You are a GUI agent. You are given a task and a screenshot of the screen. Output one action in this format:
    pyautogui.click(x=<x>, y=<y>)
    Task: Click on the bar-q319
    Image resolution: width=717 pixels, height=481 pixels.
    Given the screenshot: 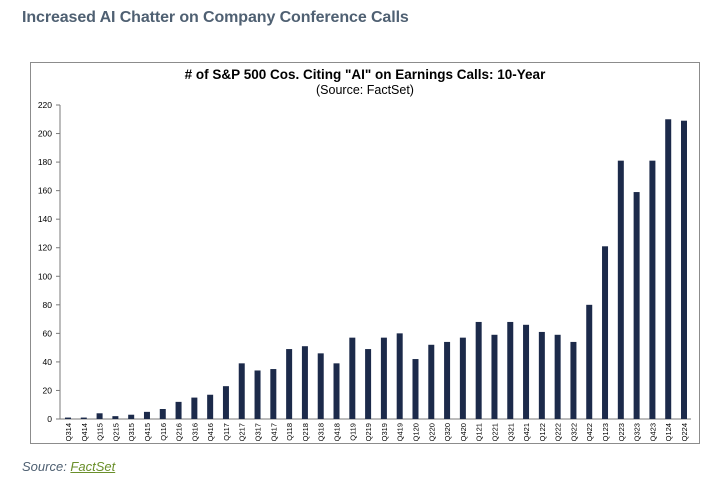 What is the action you would take?
    pyautogui.click(x=383, y=378)
    